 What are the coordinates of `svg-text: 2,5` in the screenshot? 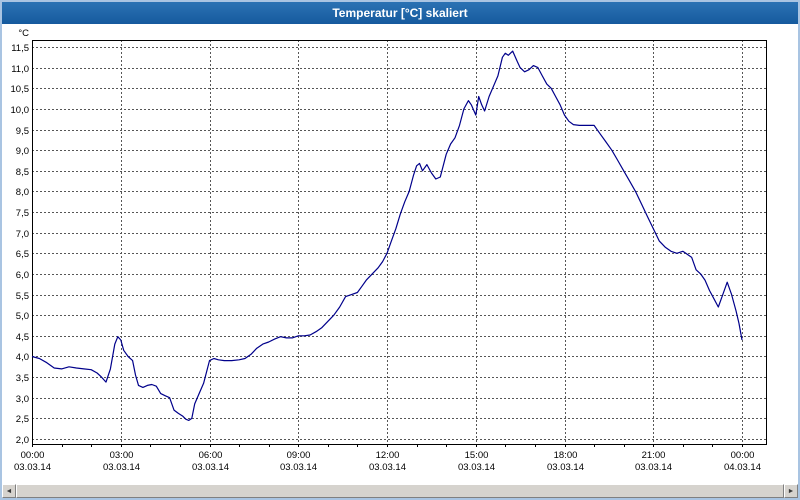 It's located at (22, 419).